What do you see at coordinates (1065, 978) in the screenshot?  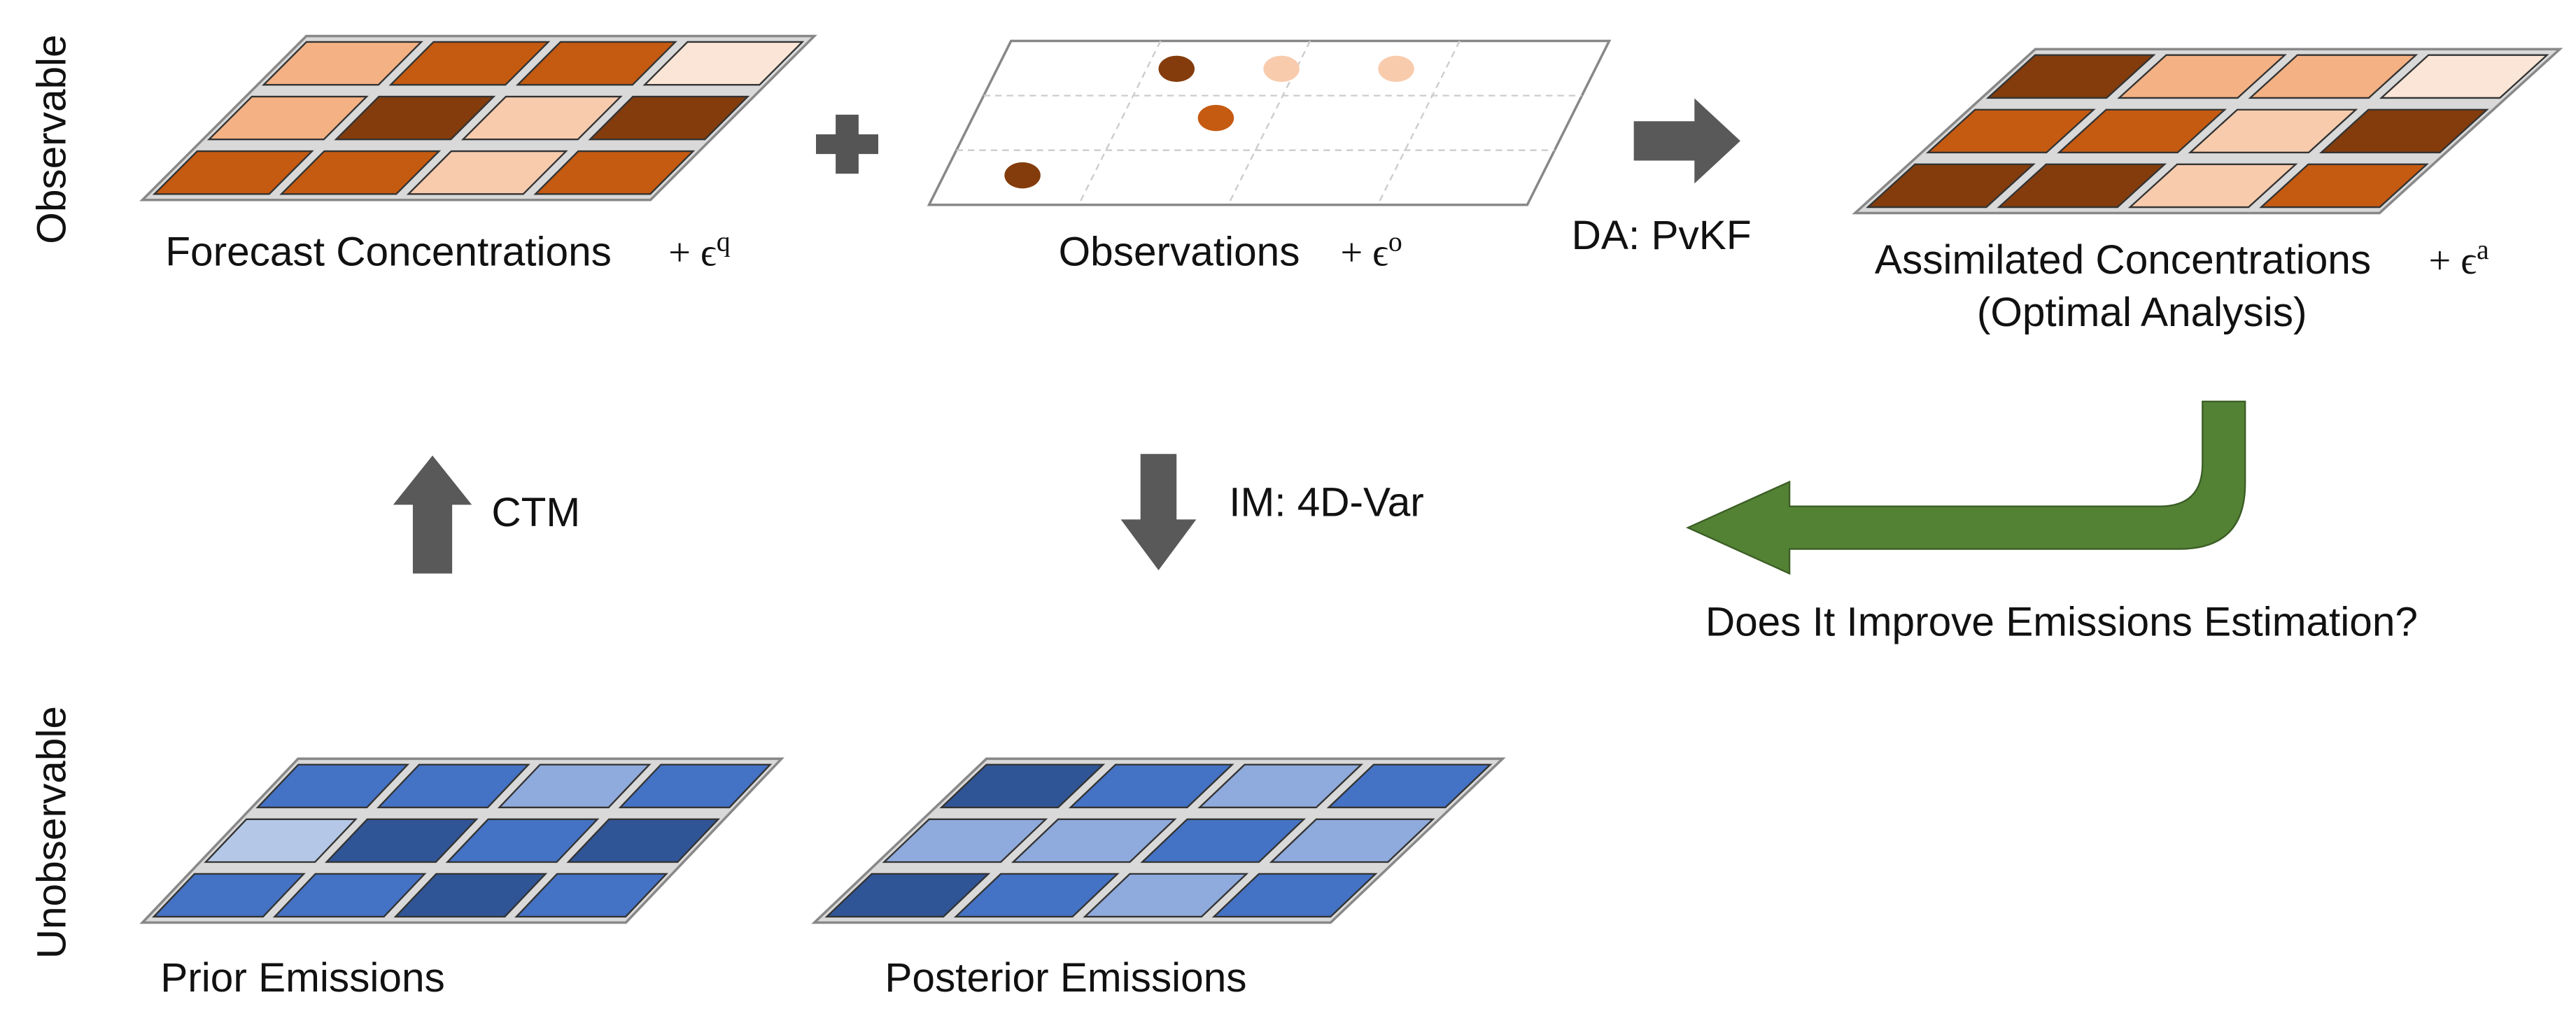 I see `grid-label: Posterior Emissions` at bounding box center [1065, 978].